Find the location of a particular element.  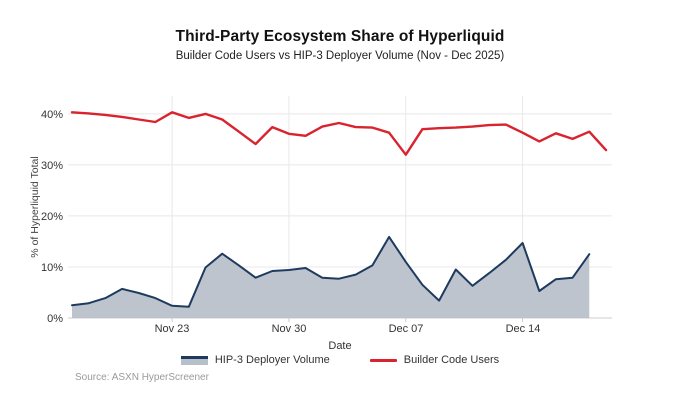

x-tick-label-nov23: Nov 23 is located at coordinates (172, 329).